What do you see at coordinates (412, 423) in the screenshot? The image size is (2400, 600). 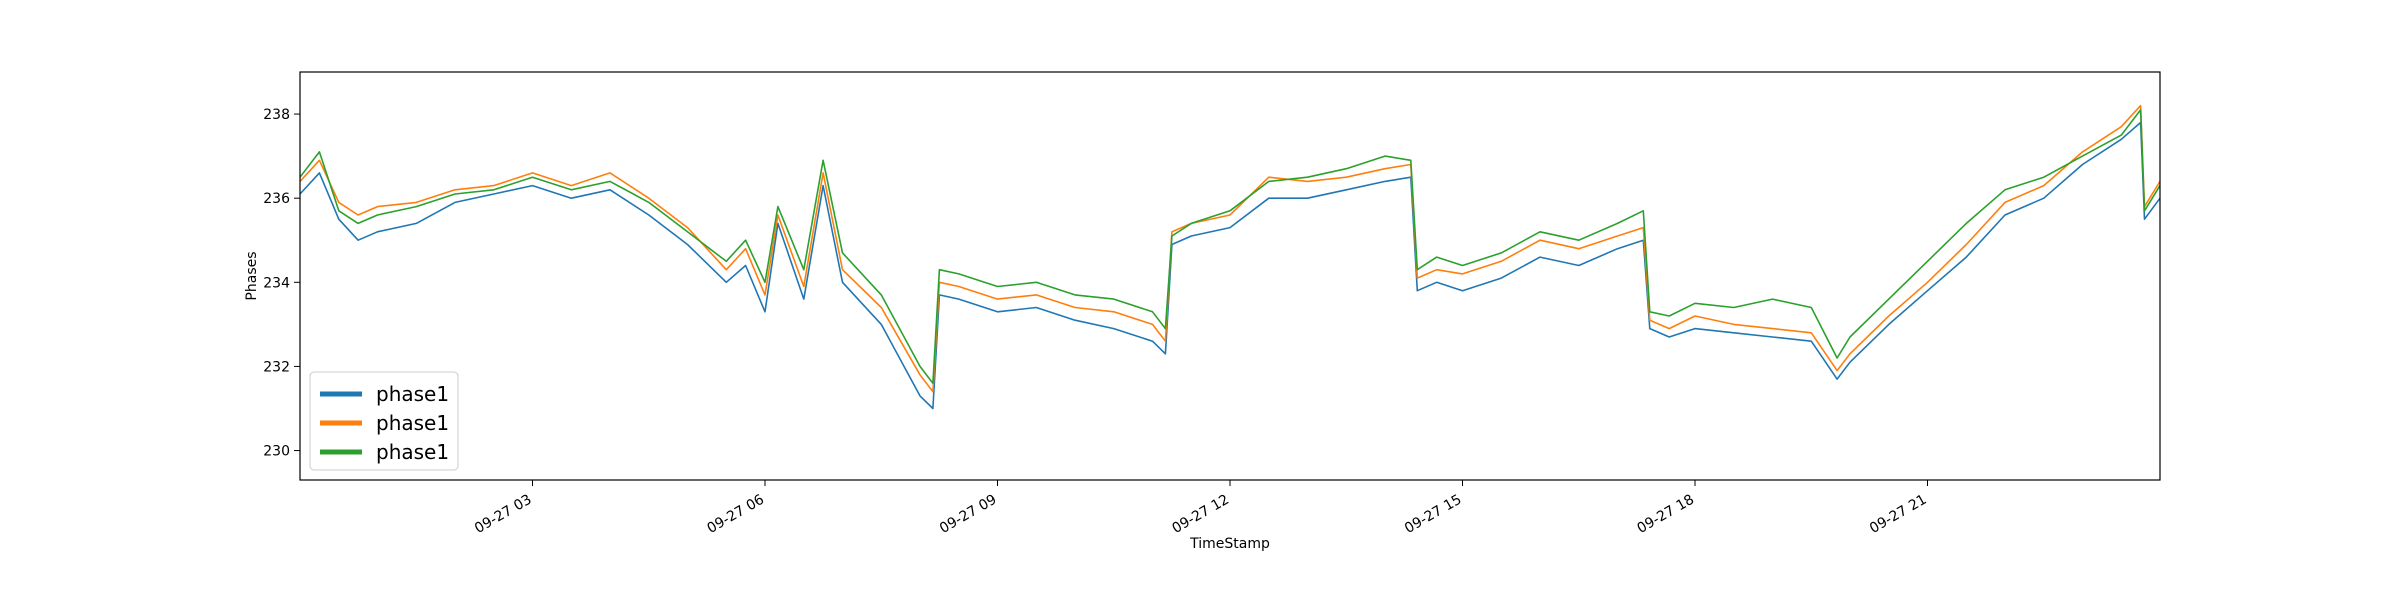 I see `legend-label-2: phase1` at bounding box center [412, 423].